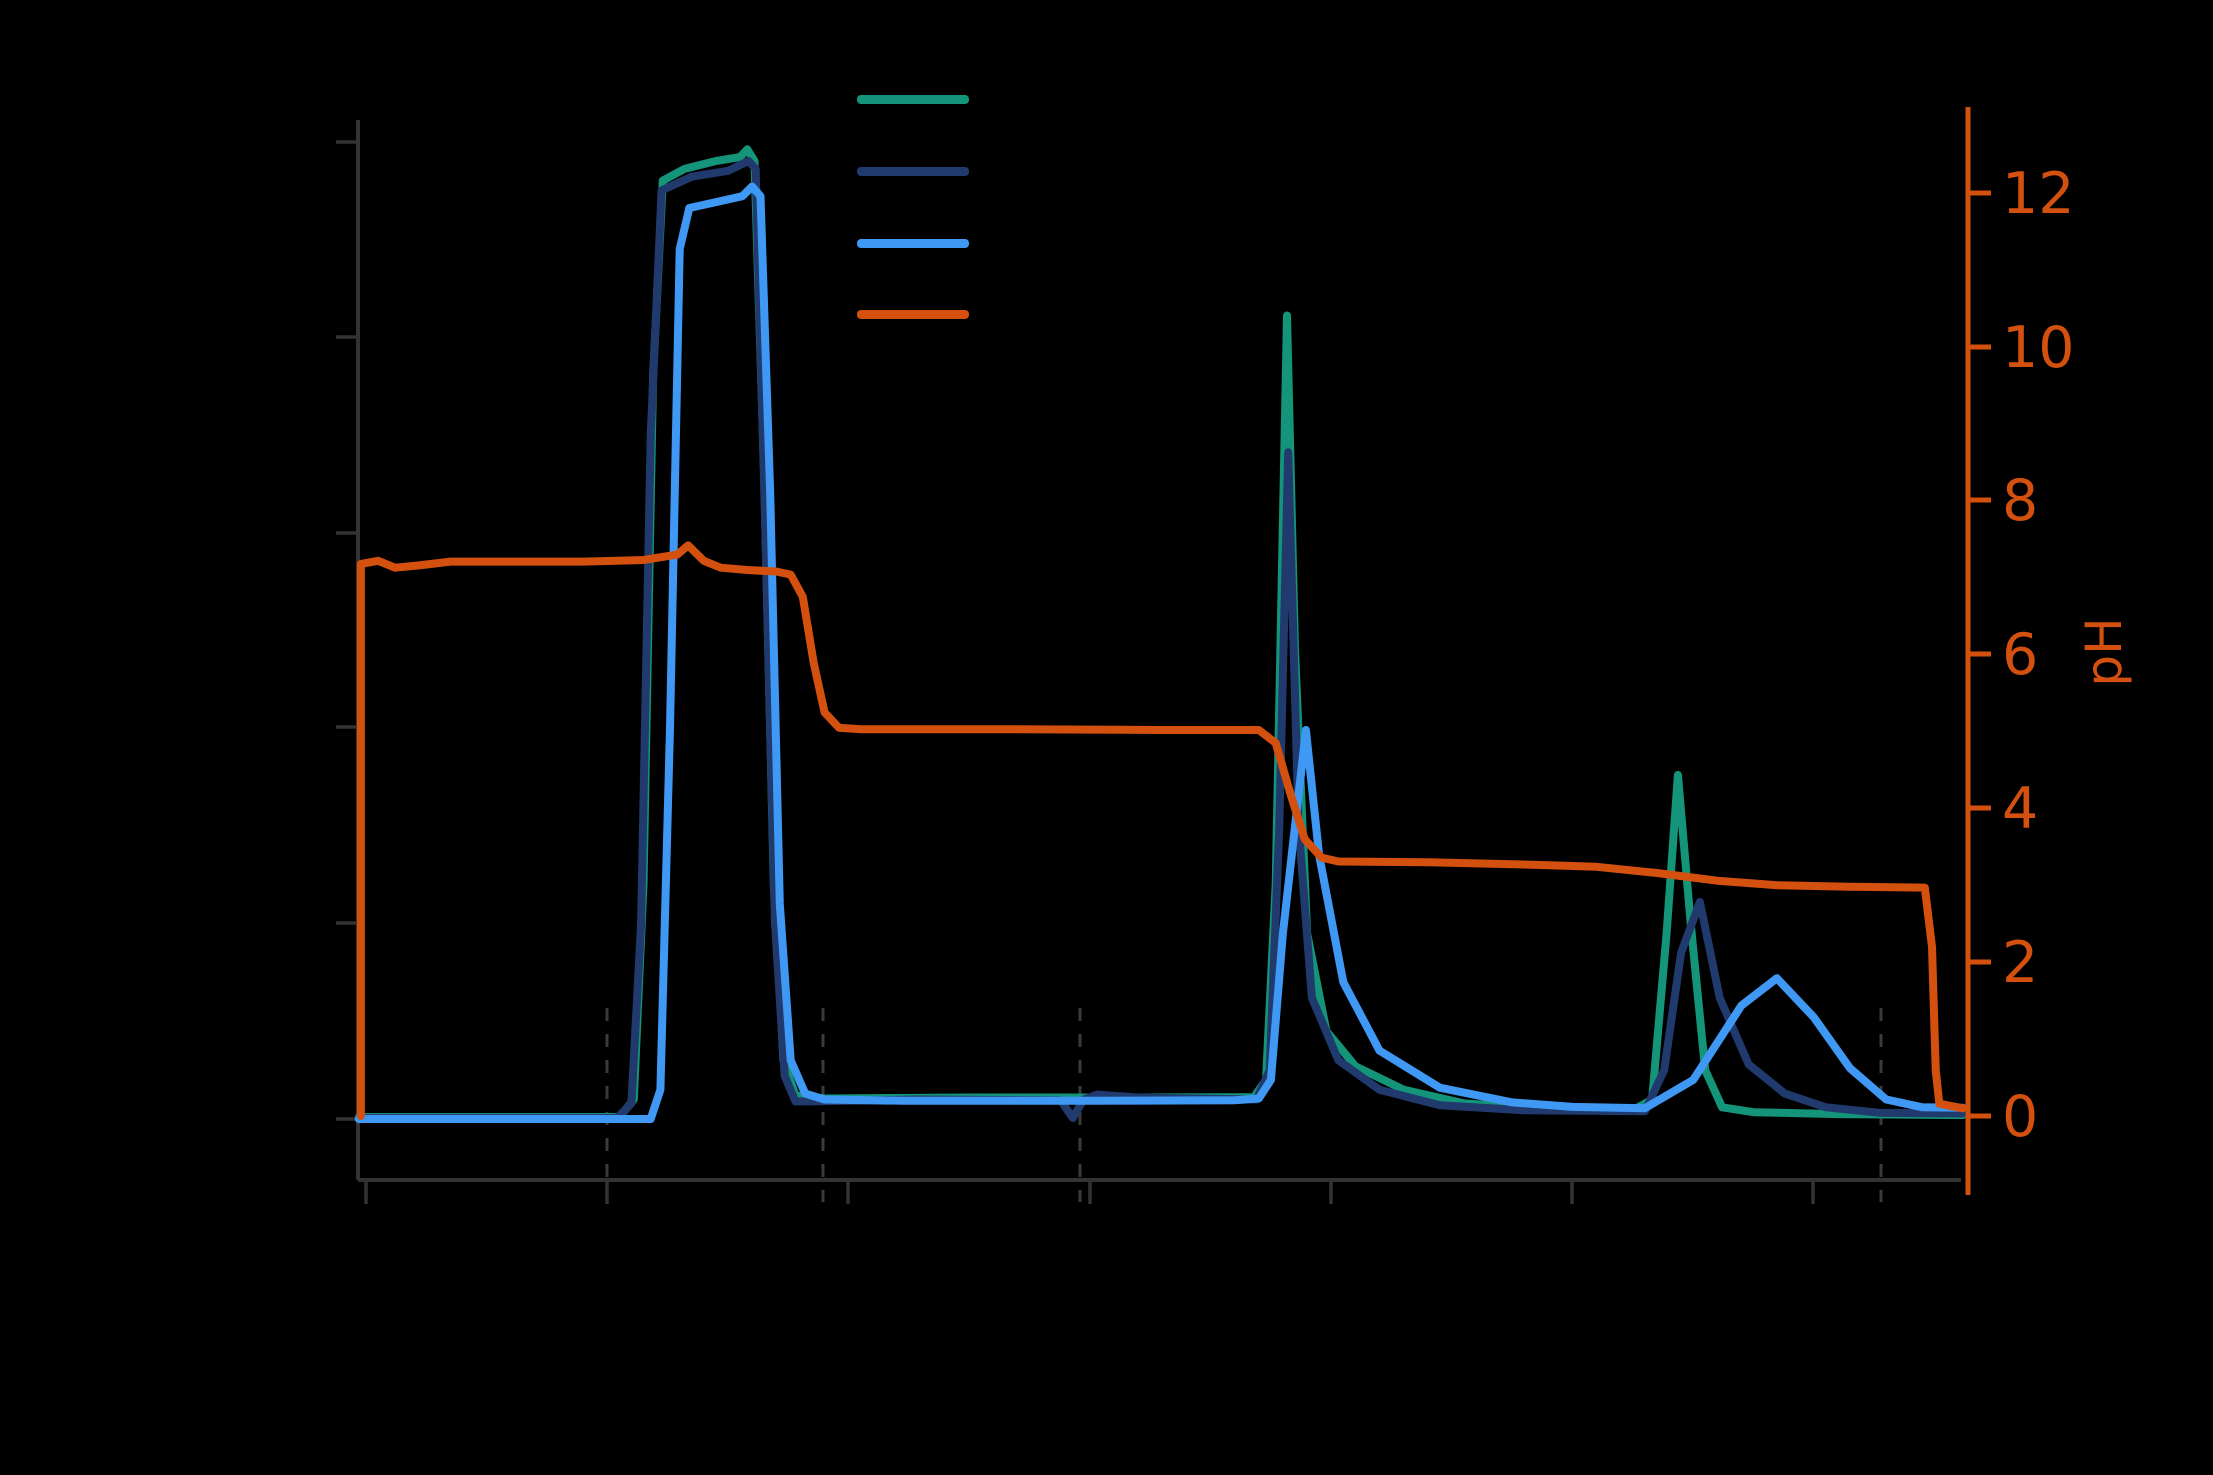 The image size is (2213, 1475). Describe the element at coordinates (2104, 652) in the screenshot. I see `ph-axis-label: pH` at that location.